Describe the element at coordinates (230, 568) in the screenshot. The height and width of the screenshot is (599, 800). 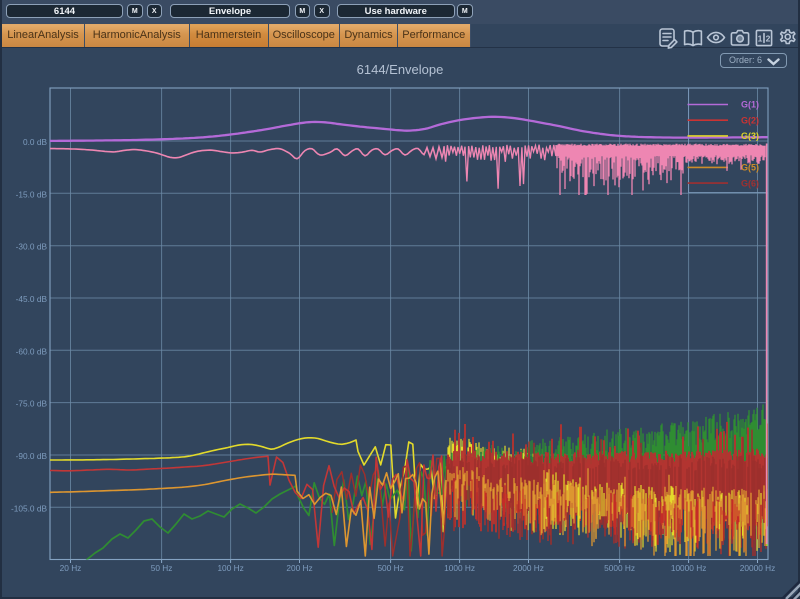
I see `svg-text: 100 Hz` at that location.